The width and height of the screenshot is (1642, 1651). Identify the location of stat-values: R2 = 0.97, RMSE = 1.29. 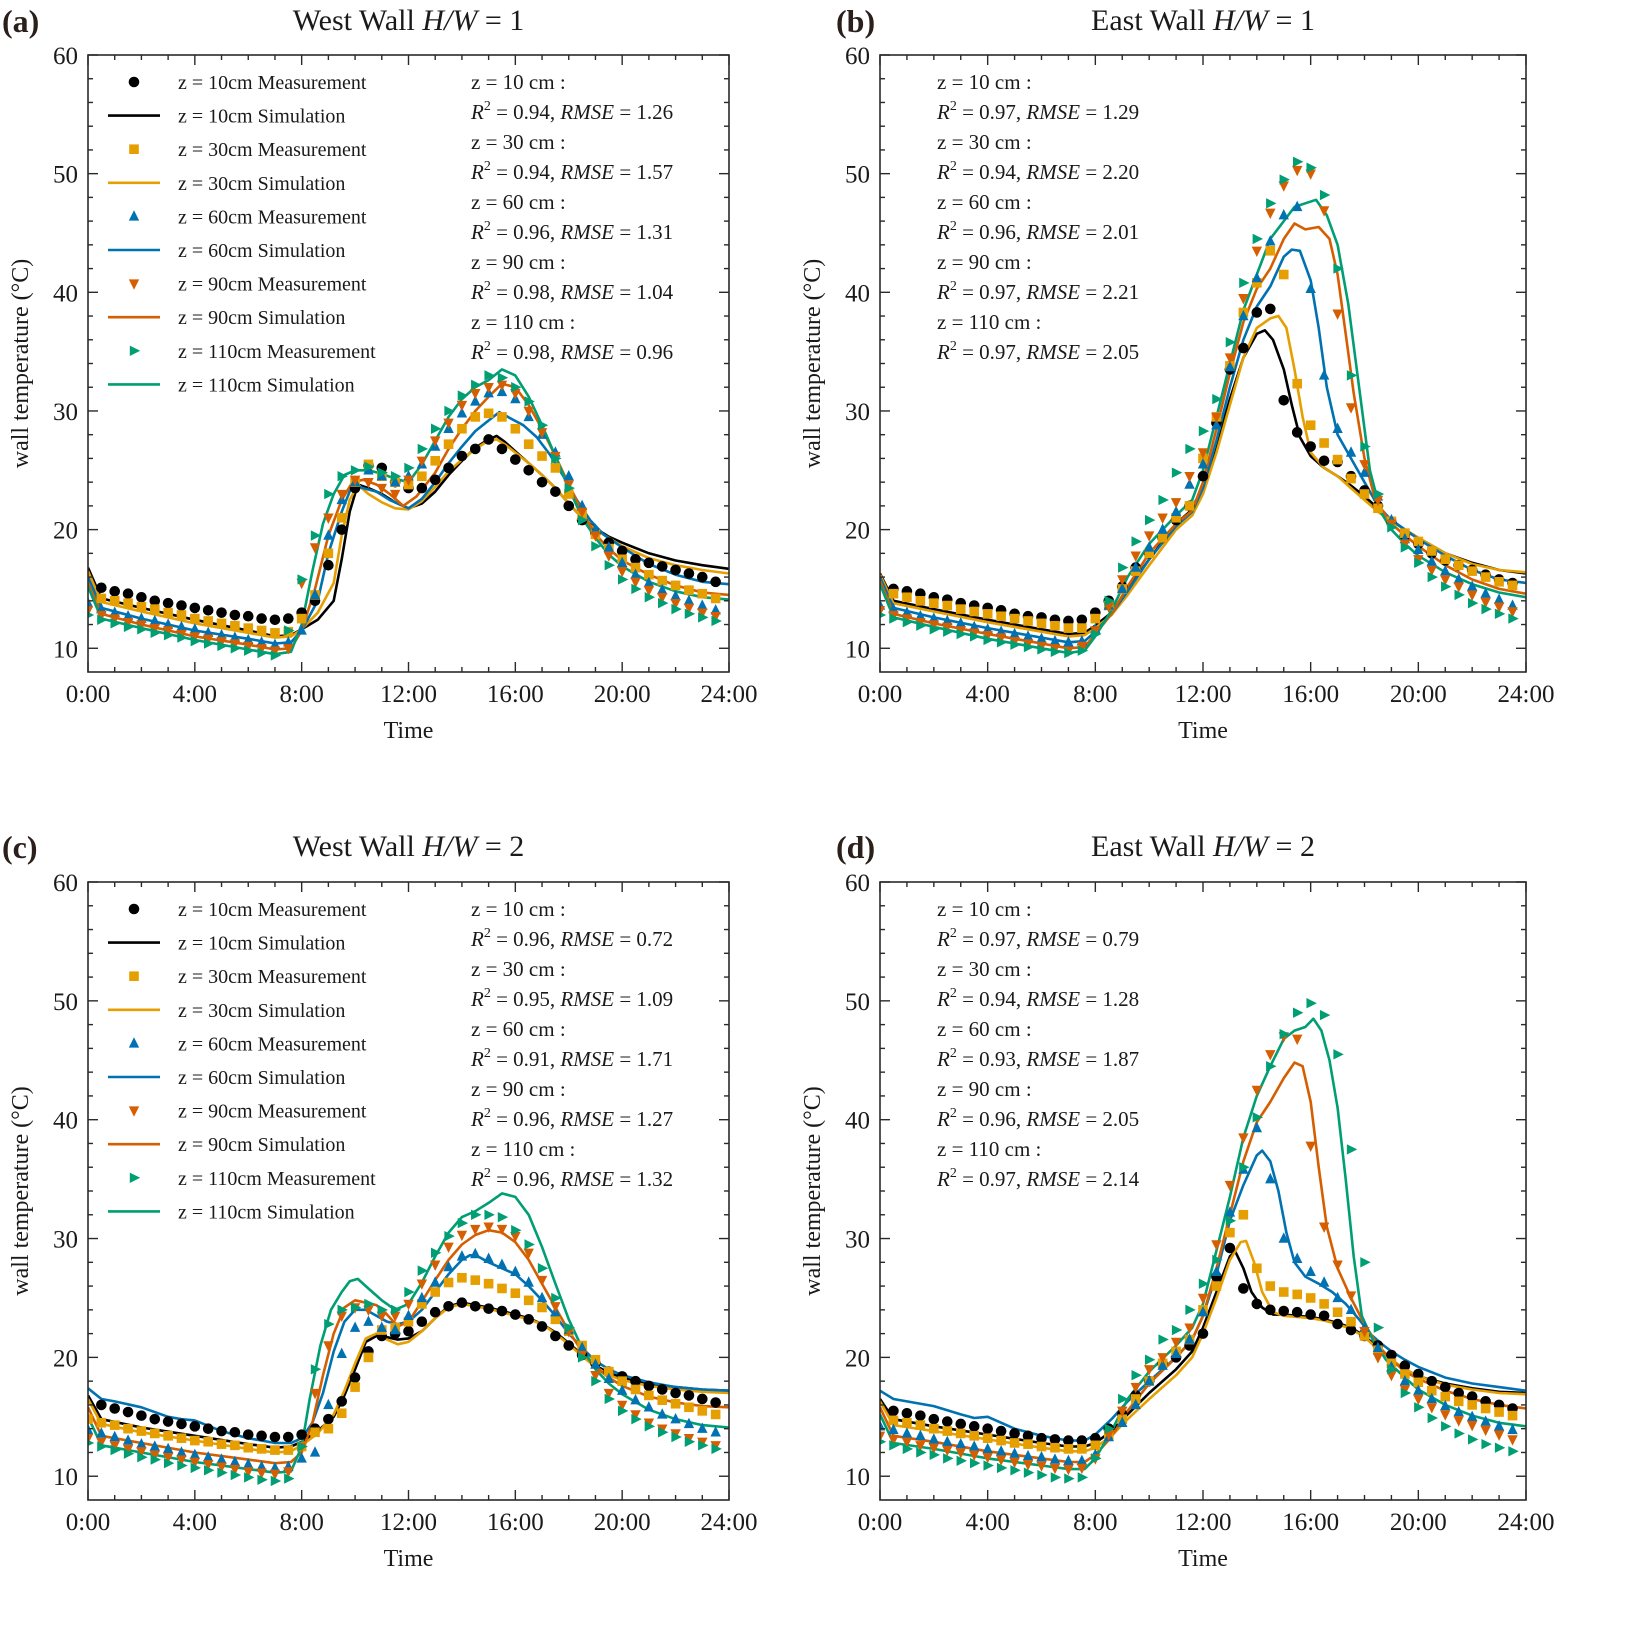
(1037, 111).